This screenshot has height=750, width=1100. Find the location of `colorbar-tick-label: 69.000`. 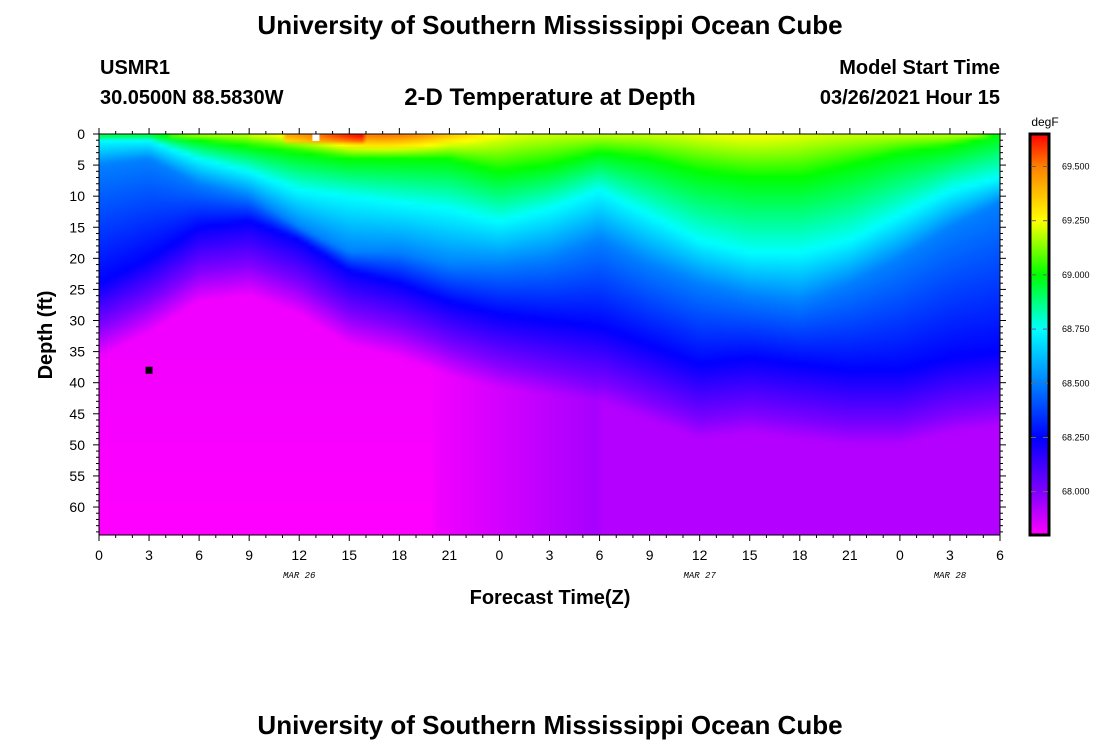

colorbar-tick-label: 69.000 is located at coordinates (1076, 275).